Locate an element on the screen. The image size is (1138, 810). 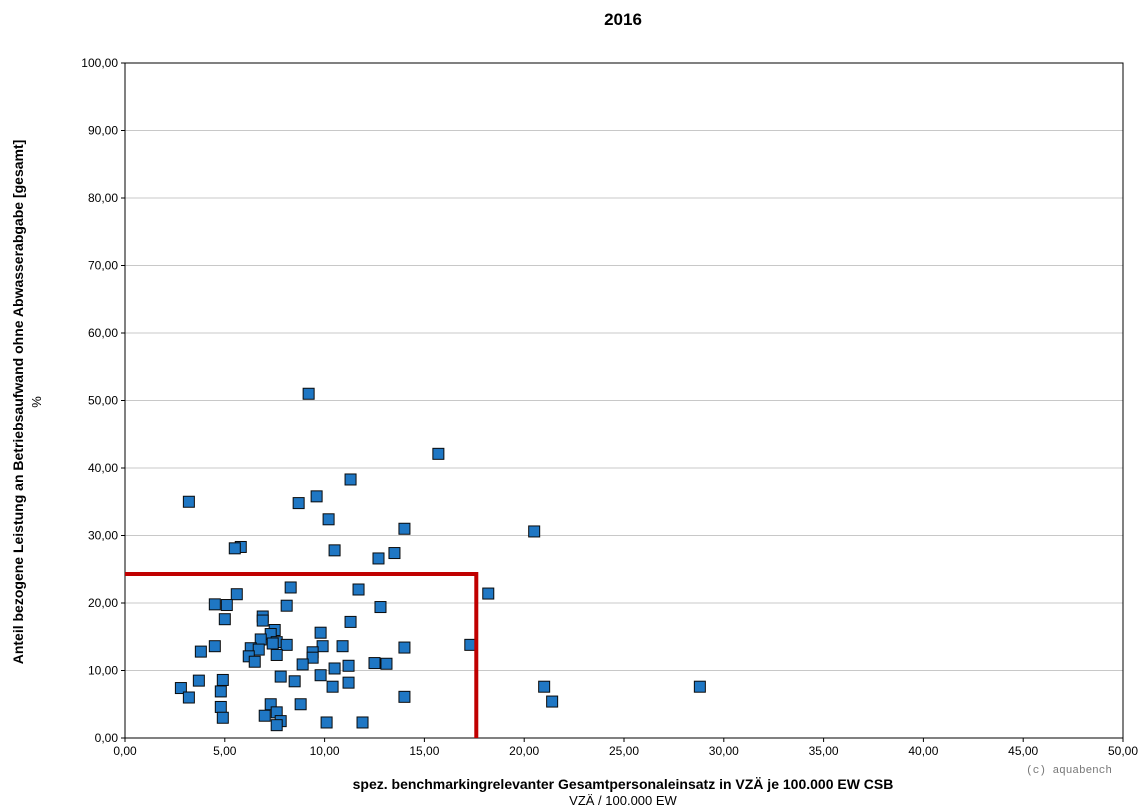
x-tick-label: 10,00 is located at coordinates (325, 751).